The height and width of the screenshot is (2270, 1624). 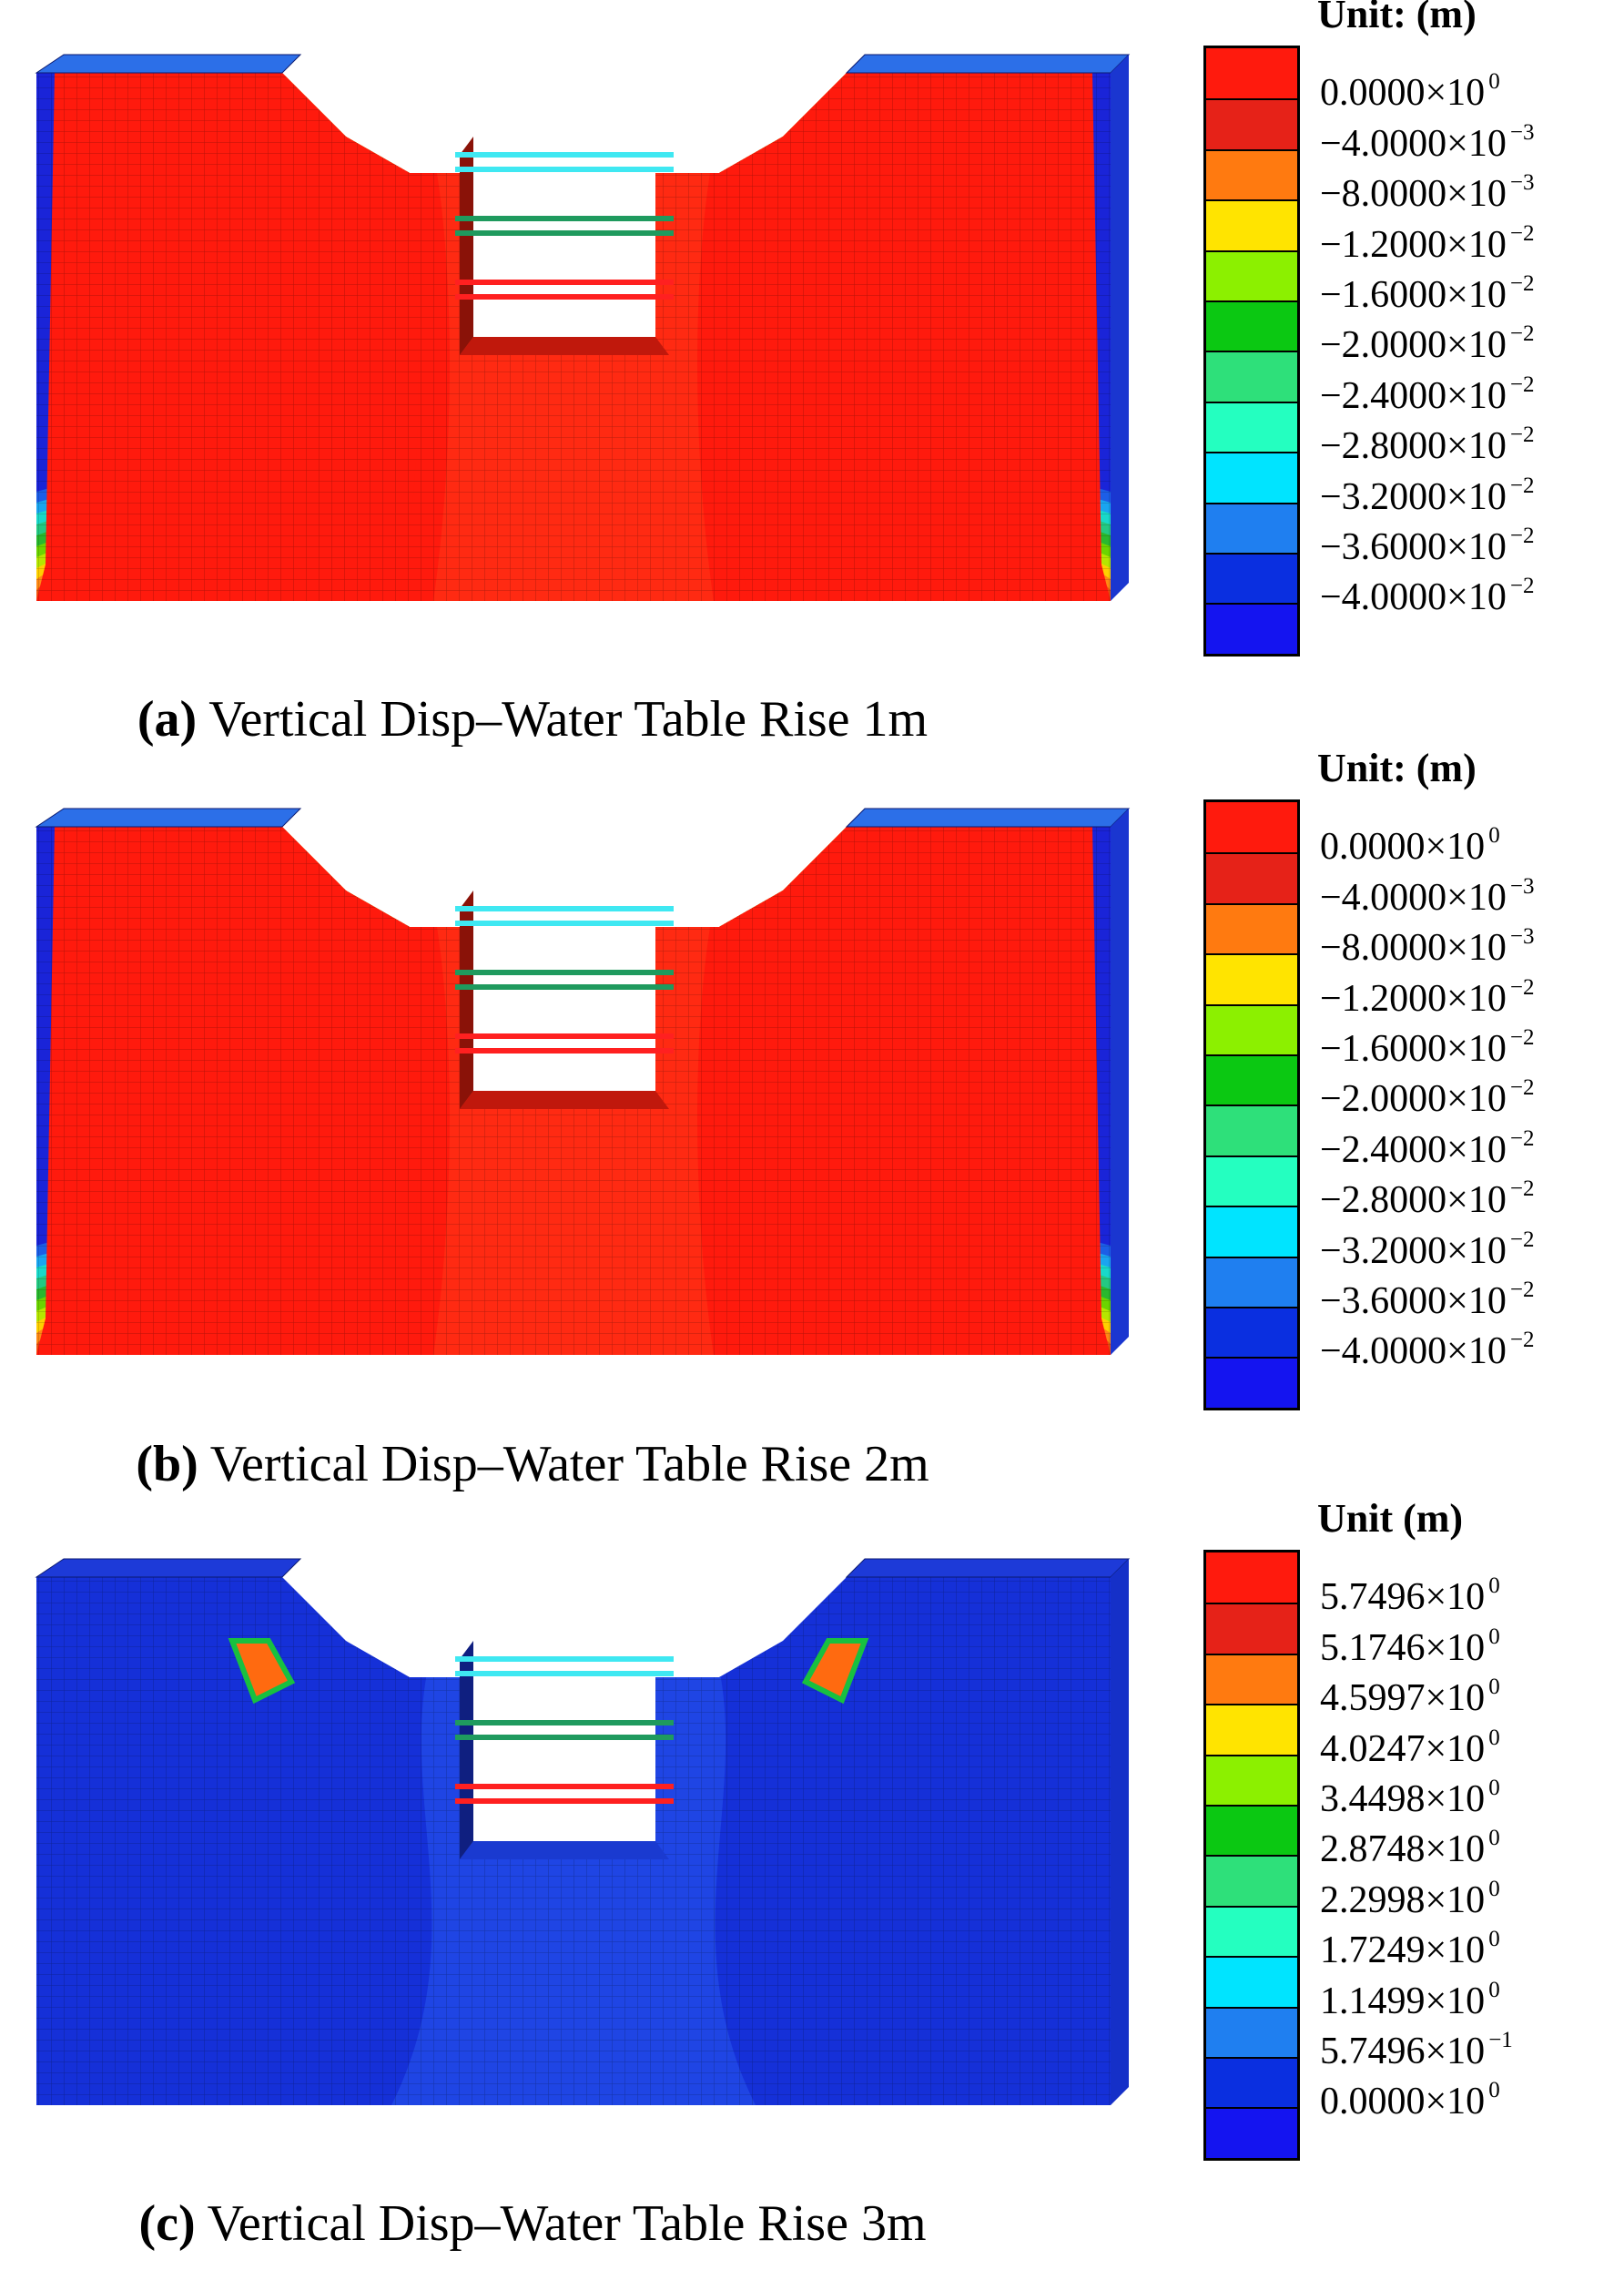 I want to click on legend-label-mantissa: −3.6000×10, so click(x=1414, y=1301).